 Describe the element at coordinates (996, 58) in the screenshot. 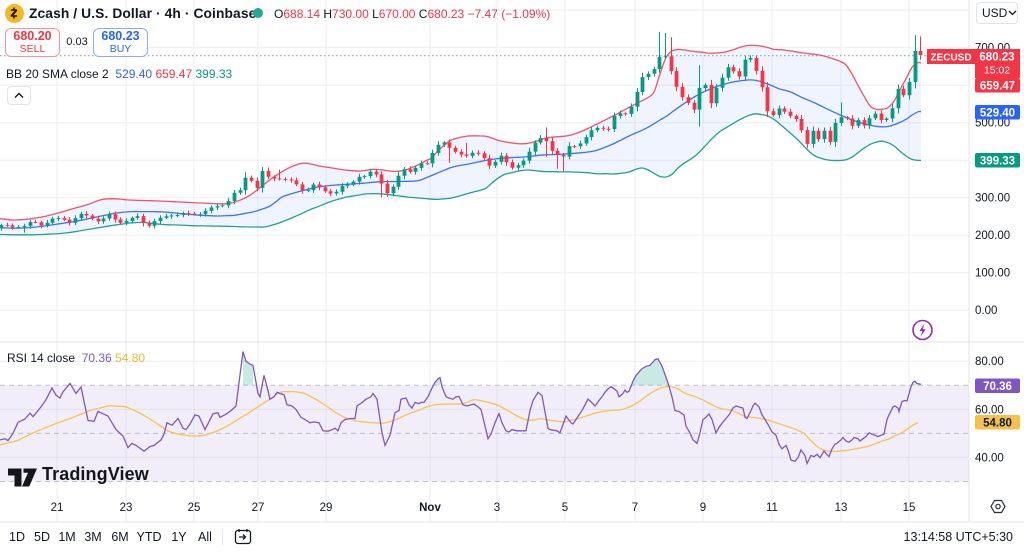

I see `svg-text: 680.23` at that location.